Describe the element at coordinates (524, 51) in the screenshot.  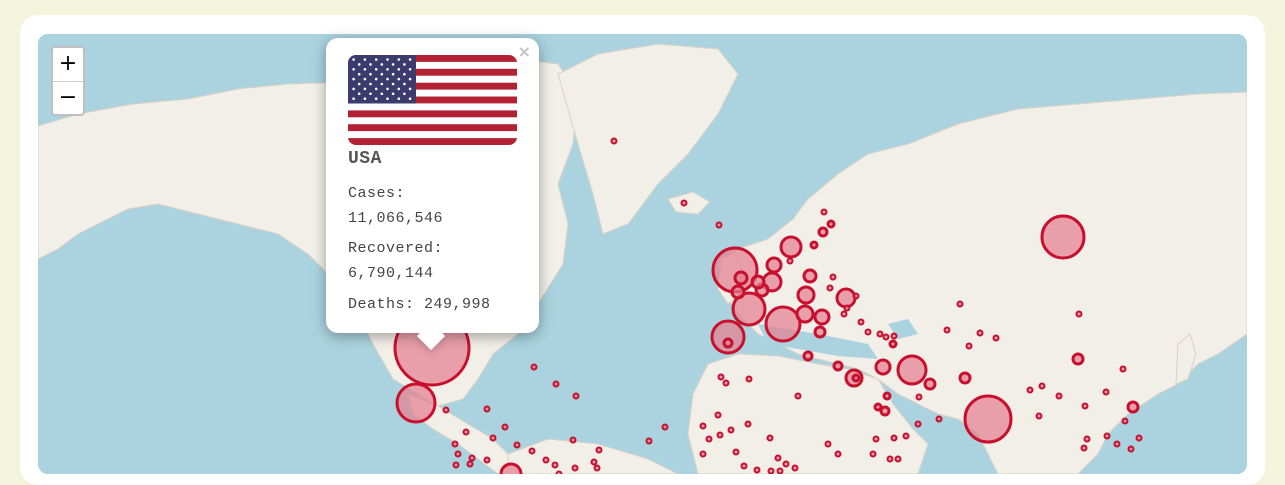
I see `close-button: ×` at that location.